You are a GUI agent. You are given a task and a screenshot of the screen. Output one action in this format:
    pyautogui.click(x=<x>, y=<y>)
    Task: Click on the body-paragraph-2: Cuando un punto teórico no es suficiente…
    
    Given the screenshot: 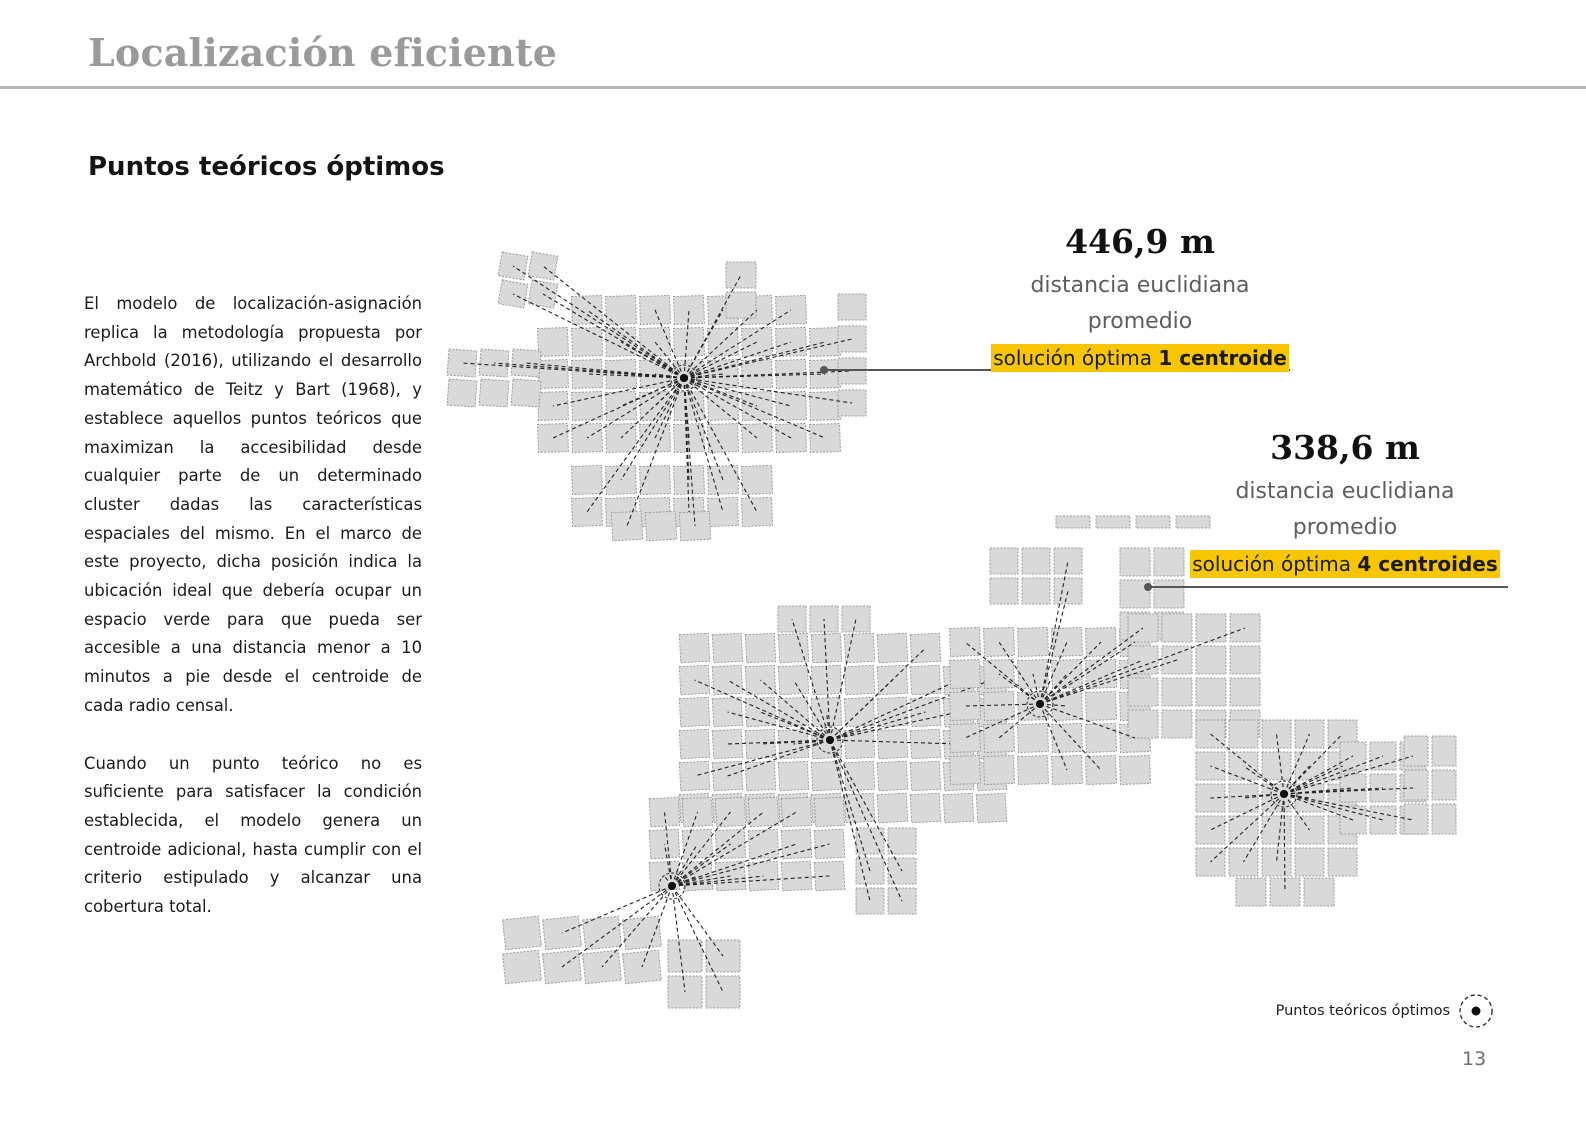 What is the action you would take?
    pyautogui.click(x=253, y=835)
    